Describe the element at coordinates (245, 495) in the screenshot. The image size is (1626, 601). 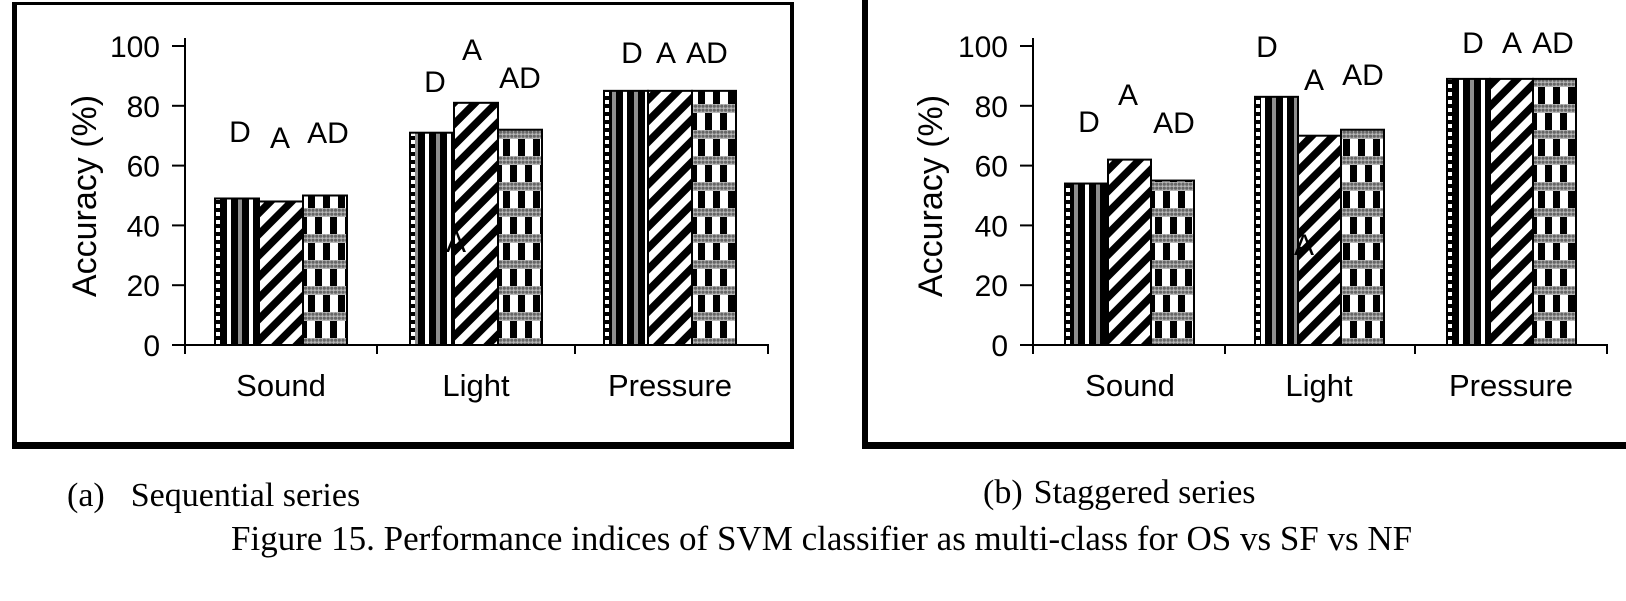
I see `subcaption-a-title: Sequential series` at that location.